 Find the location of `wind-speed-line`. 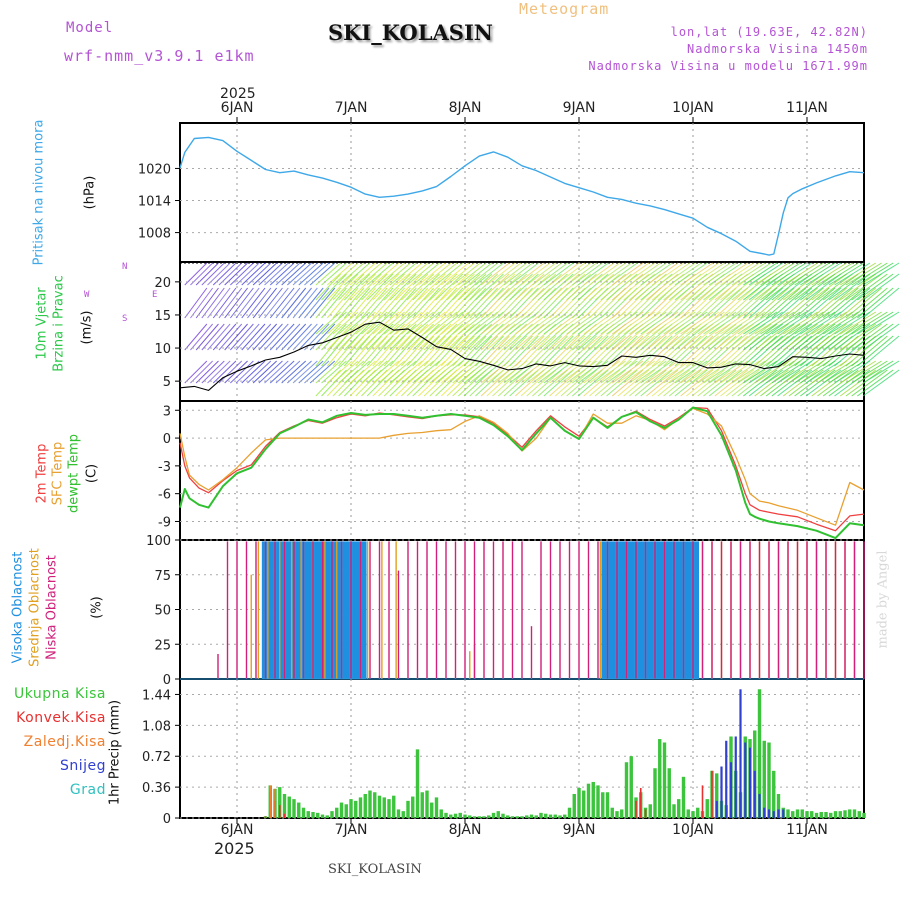

wind-speed-line is located at coordinates (522, 356).